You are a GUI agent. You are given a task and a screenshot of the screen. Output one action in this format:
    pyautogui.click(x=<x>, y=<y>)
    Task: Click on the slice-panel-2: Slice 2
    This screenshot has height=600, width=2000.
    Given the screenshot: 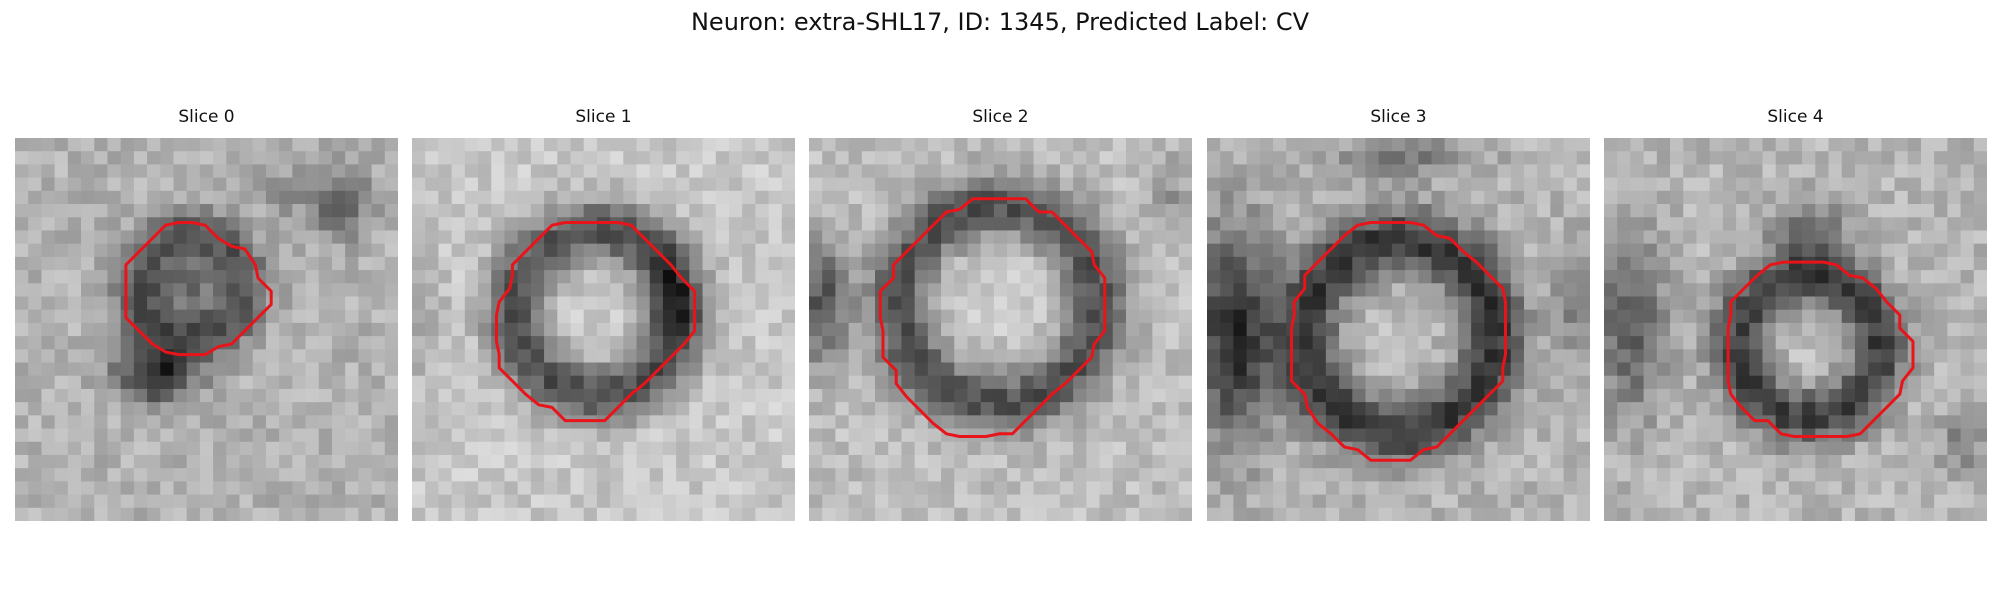 What is the action you would take?
    pyautogui.click(x=1000, y=315)
    